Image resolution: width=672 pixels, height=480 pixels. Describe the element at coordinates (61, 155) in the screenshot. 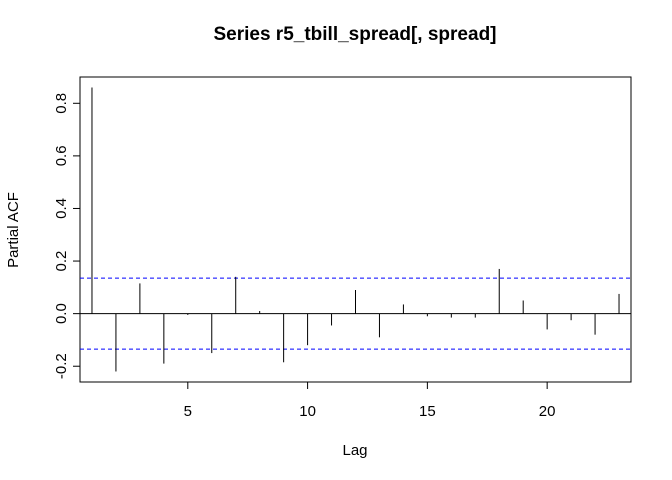

I see `y-tick-label: 0.6` at that location.